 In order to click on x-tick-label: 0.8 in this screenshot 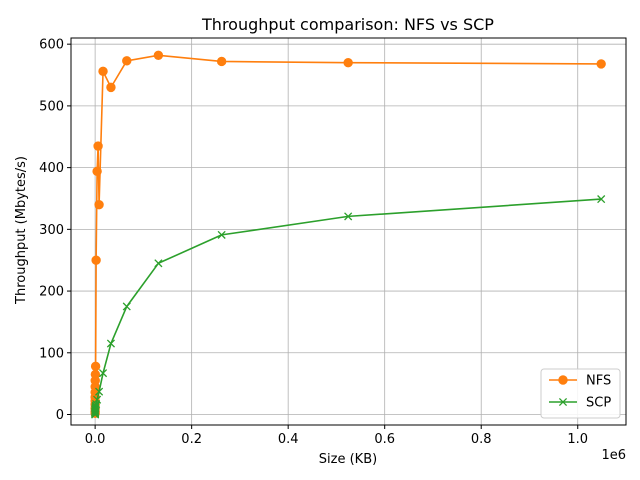, I will do `click(481, 439)`.